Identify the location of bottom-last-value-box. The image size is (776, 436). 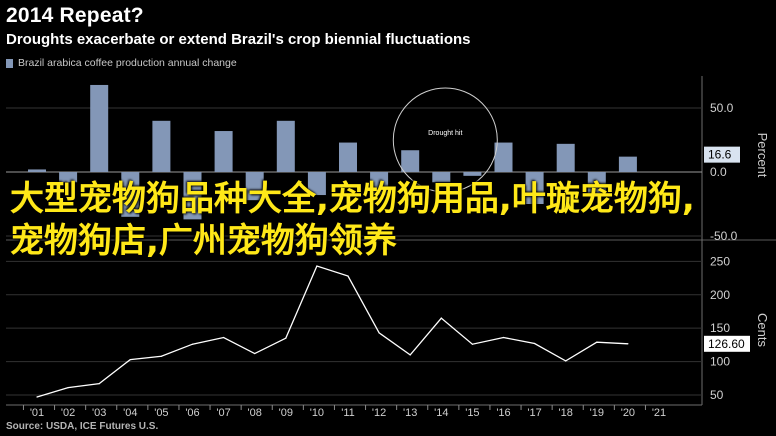
(727, 343).